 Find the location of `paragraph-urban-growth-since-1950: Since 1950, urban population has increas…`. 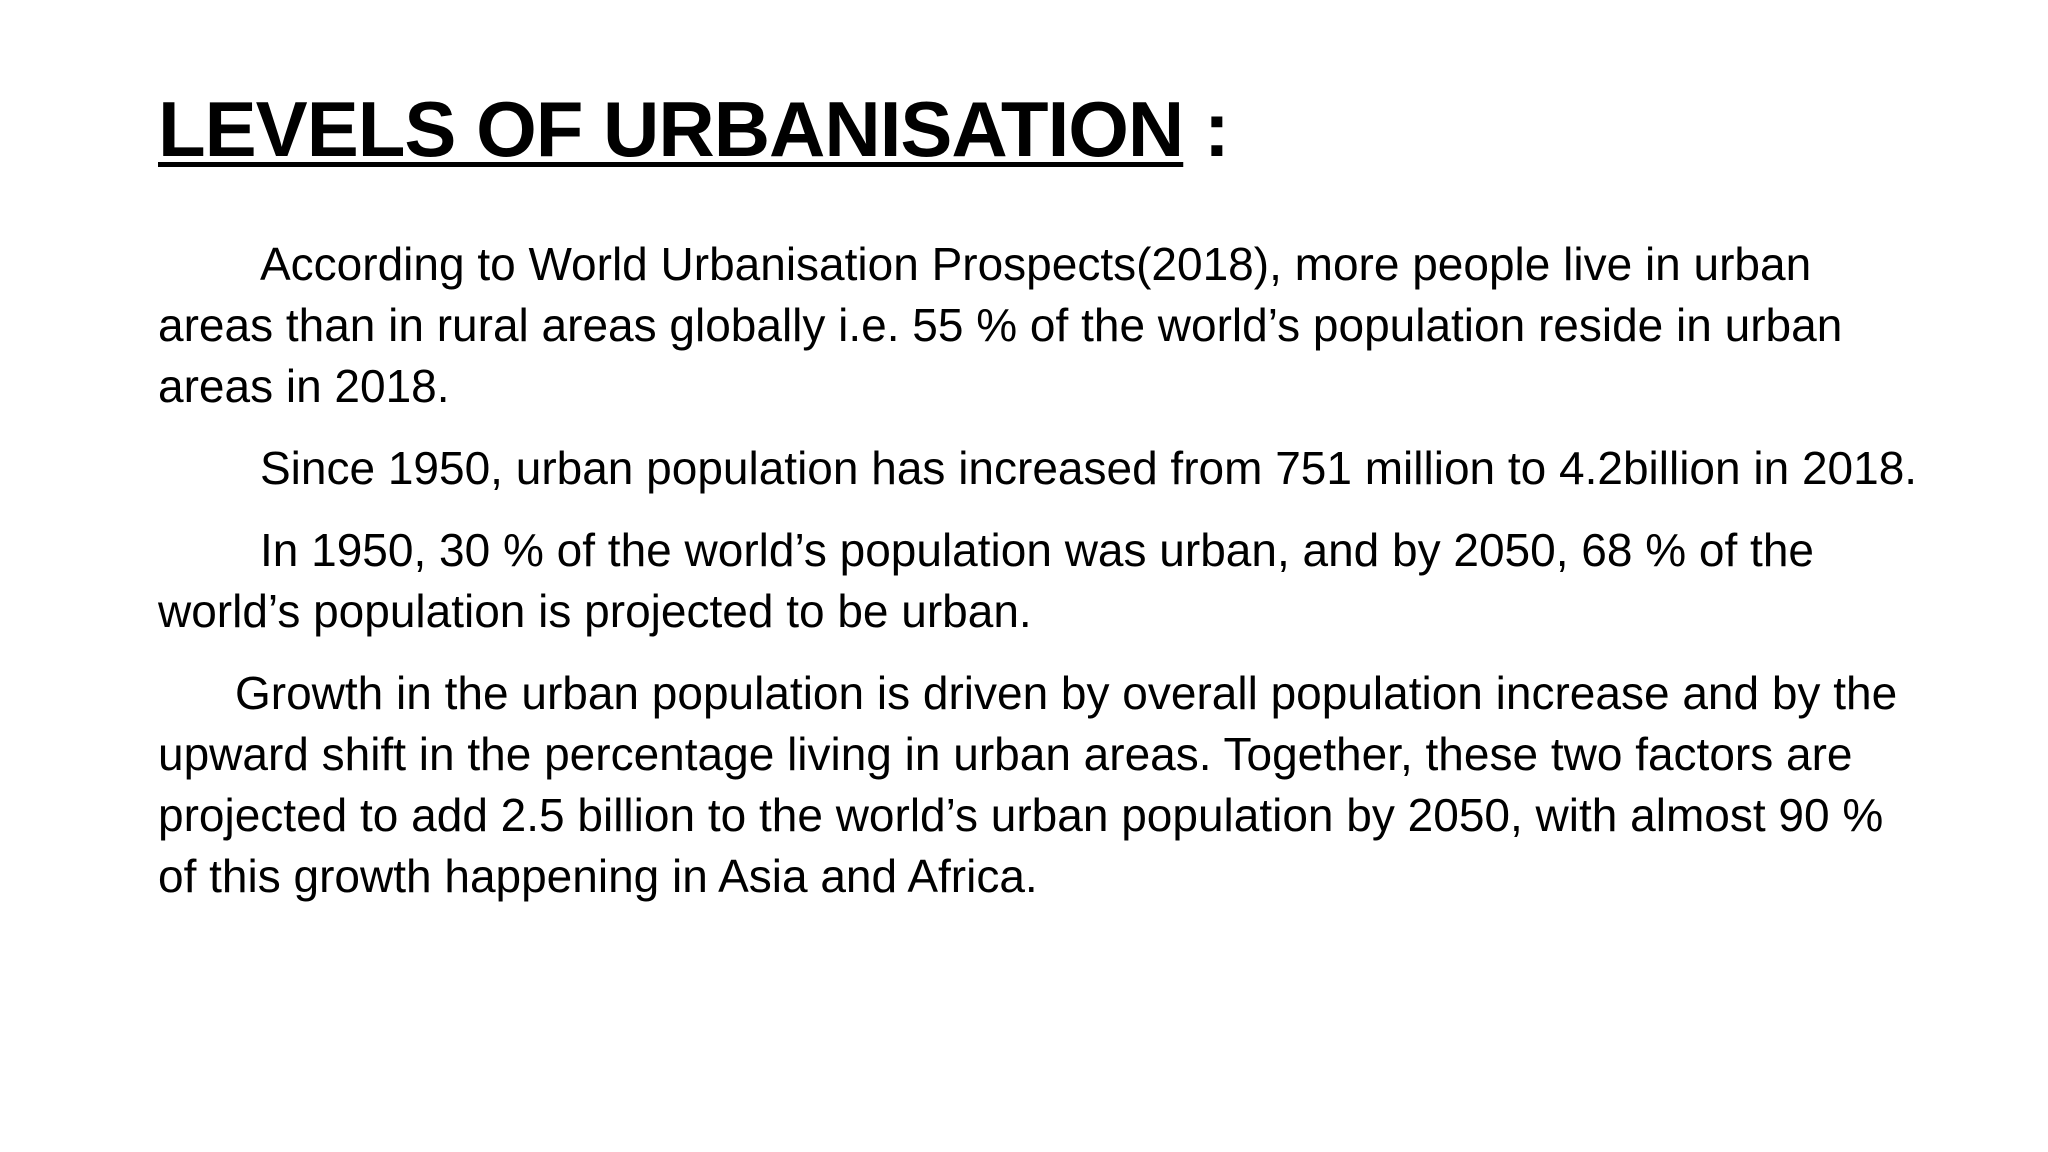

paragraph-urban-growth-since-1950: Since 1950, urban population has increas… is located at coordinates (1089, 468).